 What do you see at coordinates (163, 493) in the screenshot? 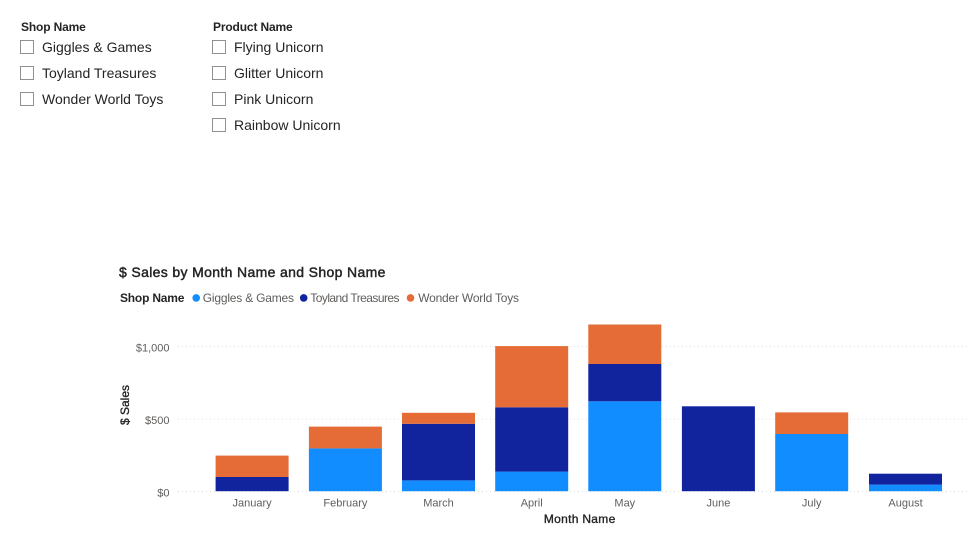
I see `svg-text: $0` at bounding box center [163, 493].